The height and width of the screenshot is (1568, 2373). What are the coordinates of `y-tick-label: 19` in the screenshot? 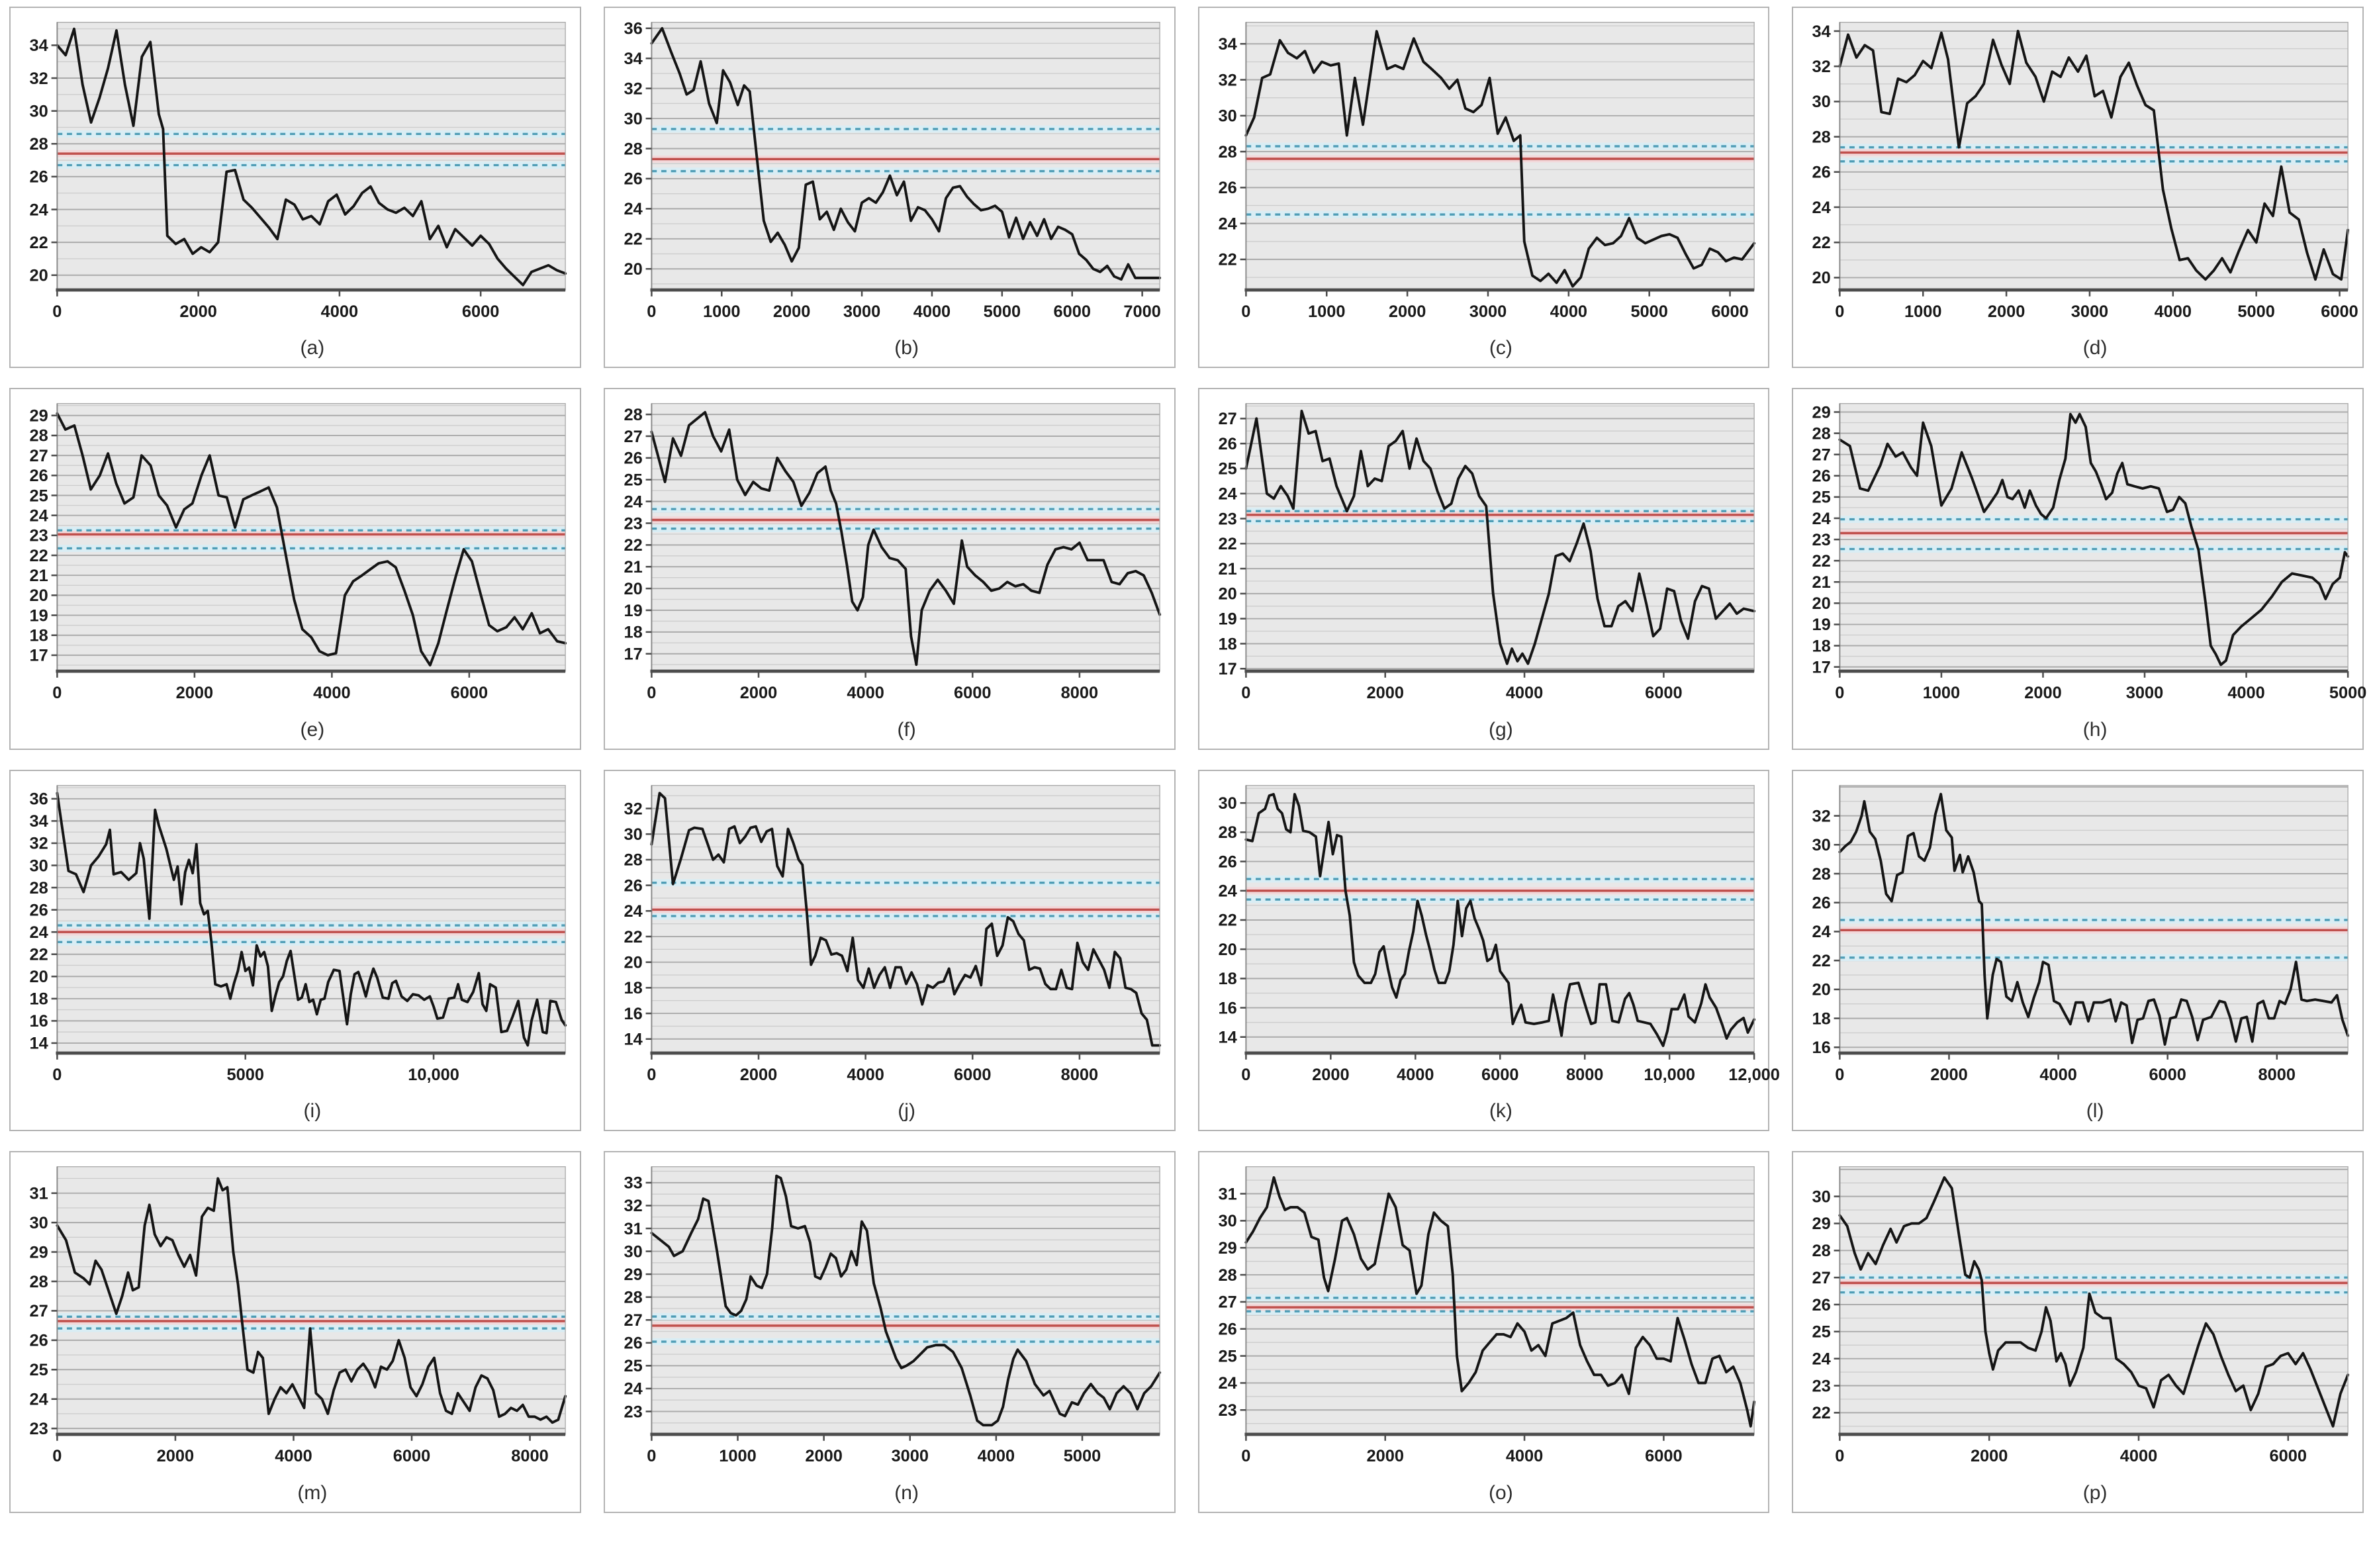 It's located at (1821, 625).